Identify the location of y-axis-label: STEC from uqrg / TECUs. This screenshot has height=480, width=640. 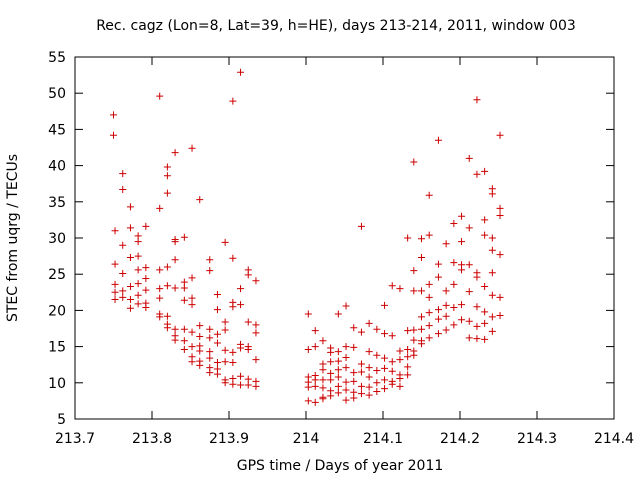
(13, 238).